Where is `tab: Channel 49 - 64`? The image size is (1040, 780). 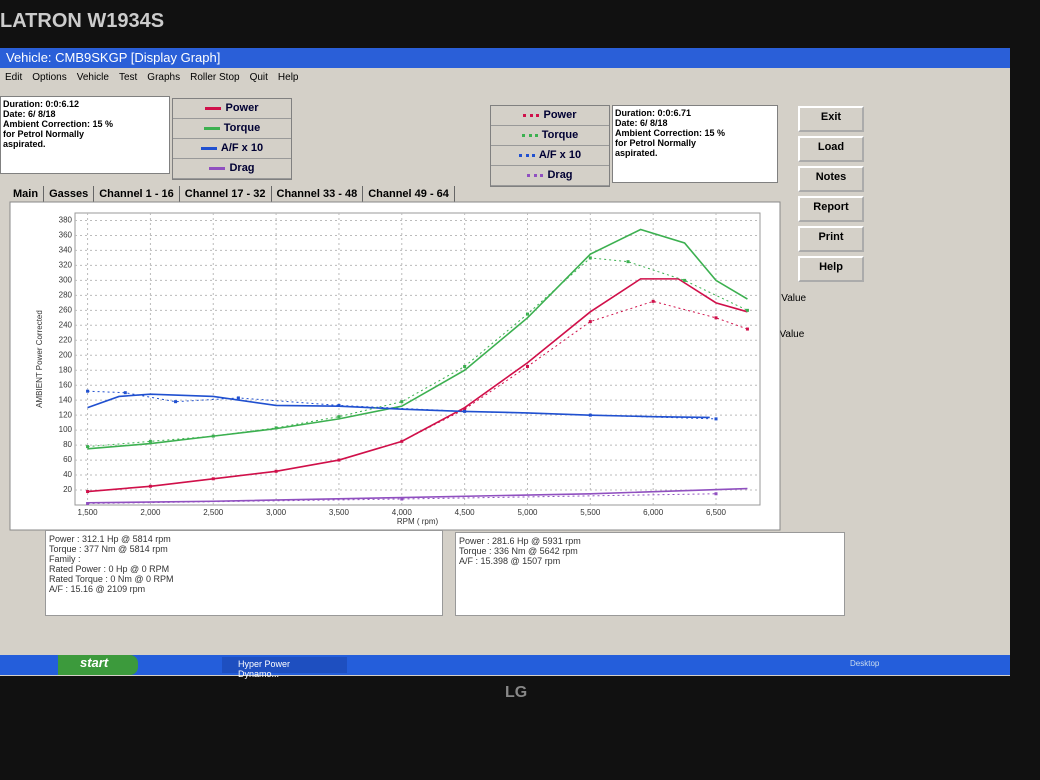 tab: Channel 49 - 64 is located at coordinates (409, 194).